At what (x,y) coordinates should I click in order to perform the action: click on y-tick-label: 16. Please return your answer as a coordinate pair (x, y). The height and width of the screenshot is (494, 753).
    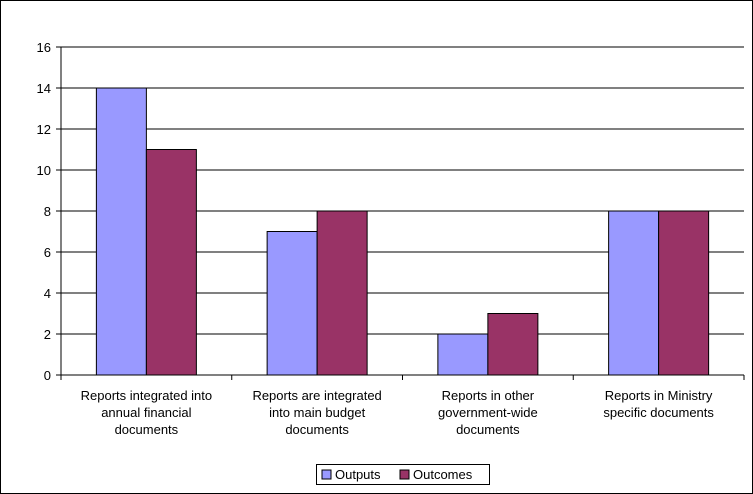
    Looking at the image, I should click on (44, 47).